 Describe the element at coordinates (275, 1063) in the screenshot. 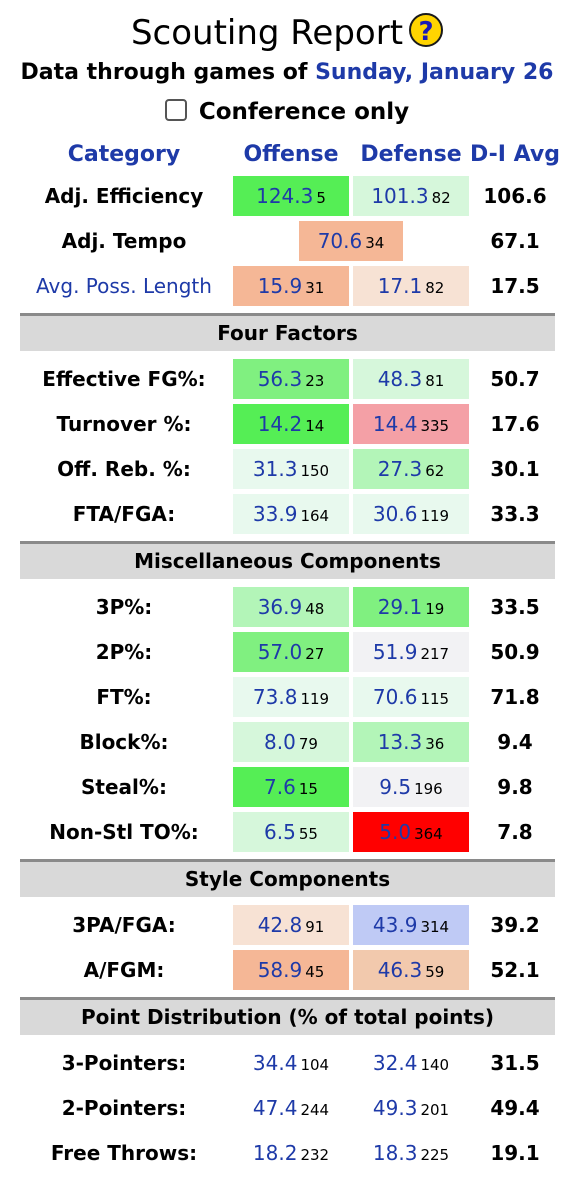

I see `offense-value: 34.4` at that location.